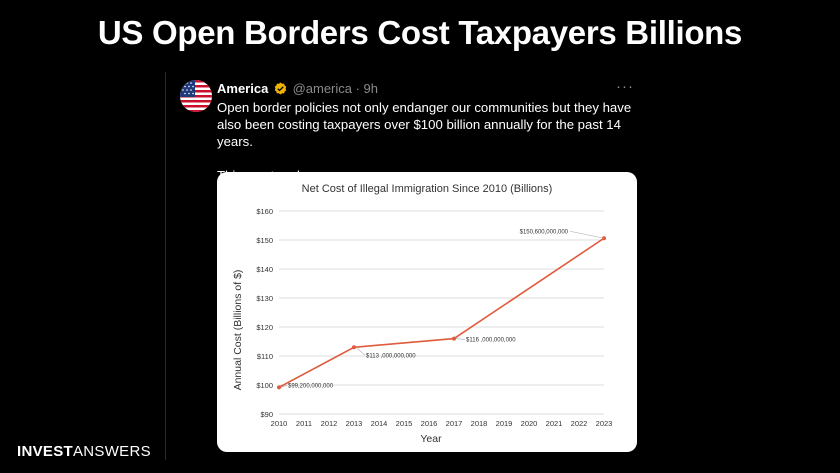 The height and width of the screenshot is (473, 840). Describe the element at coordinates (625, 86) in the screenshot. I see `more-options-icon: ···` at that location.